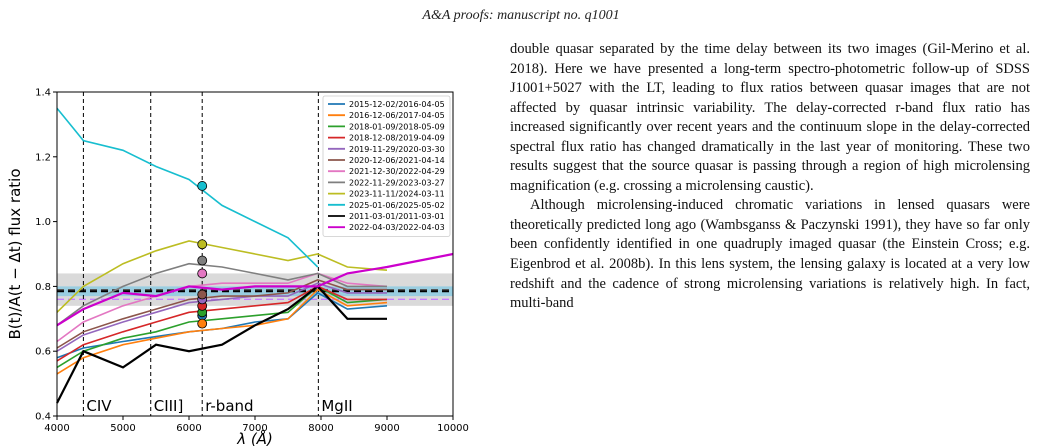 The image size is (1042, 448). What do you see at coordinates (397, 126) in the screenshot?
I see `legend-entry: 2018-01-09/2018-05-09` at bounding box center [397, 126].